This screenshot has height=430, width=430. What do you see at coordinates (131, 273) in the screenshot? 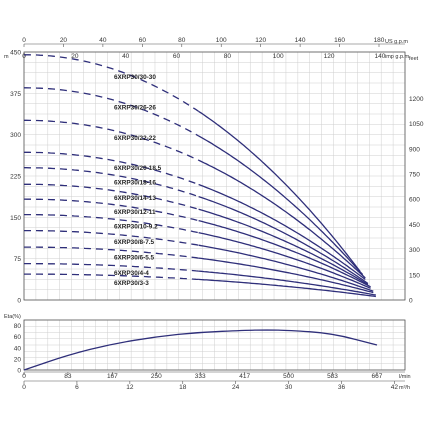
I see `curve-label: 6XRP30/4-4` at bounding box center [131, 273].